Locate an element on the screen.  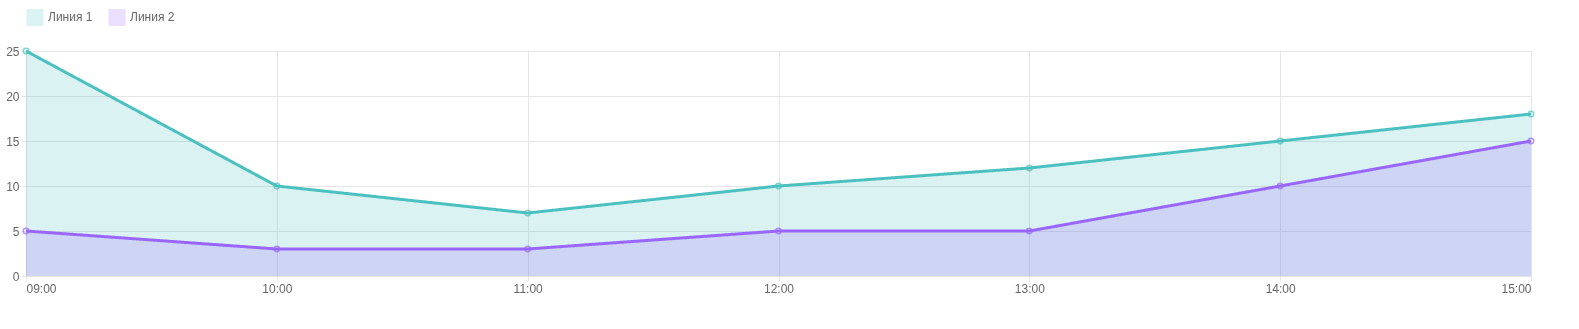
y-tick-label: 5 is located at coordinates (16, 231).